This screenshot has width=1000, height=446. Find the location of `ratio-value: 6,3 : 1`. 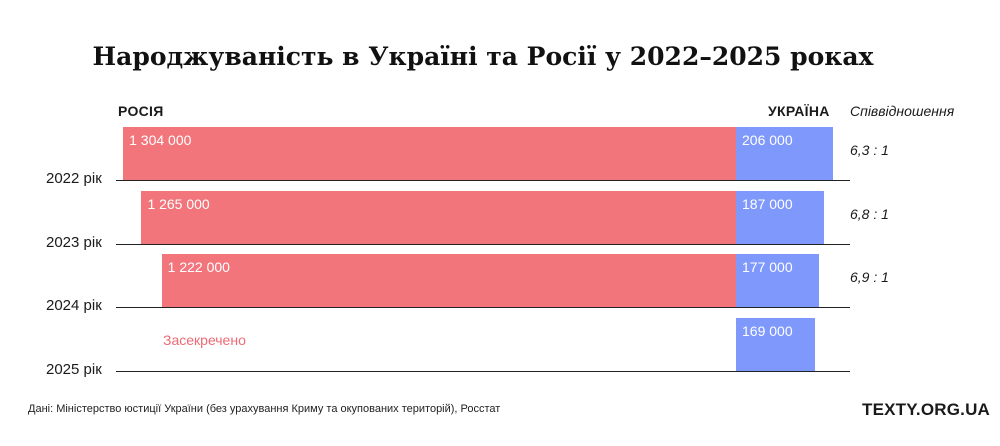

ratio-value: 6,3 : 1 is located at coordinates (869, 150).